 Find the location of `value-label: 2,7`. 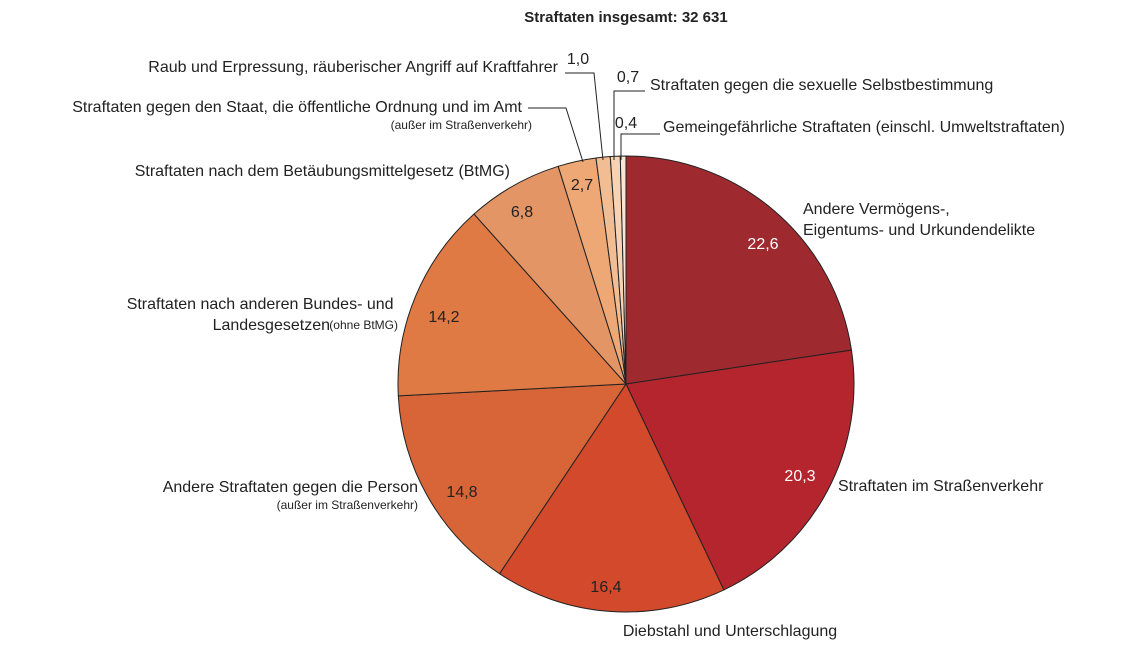

value-label: 2,7 is located at coordinates (582, 185).